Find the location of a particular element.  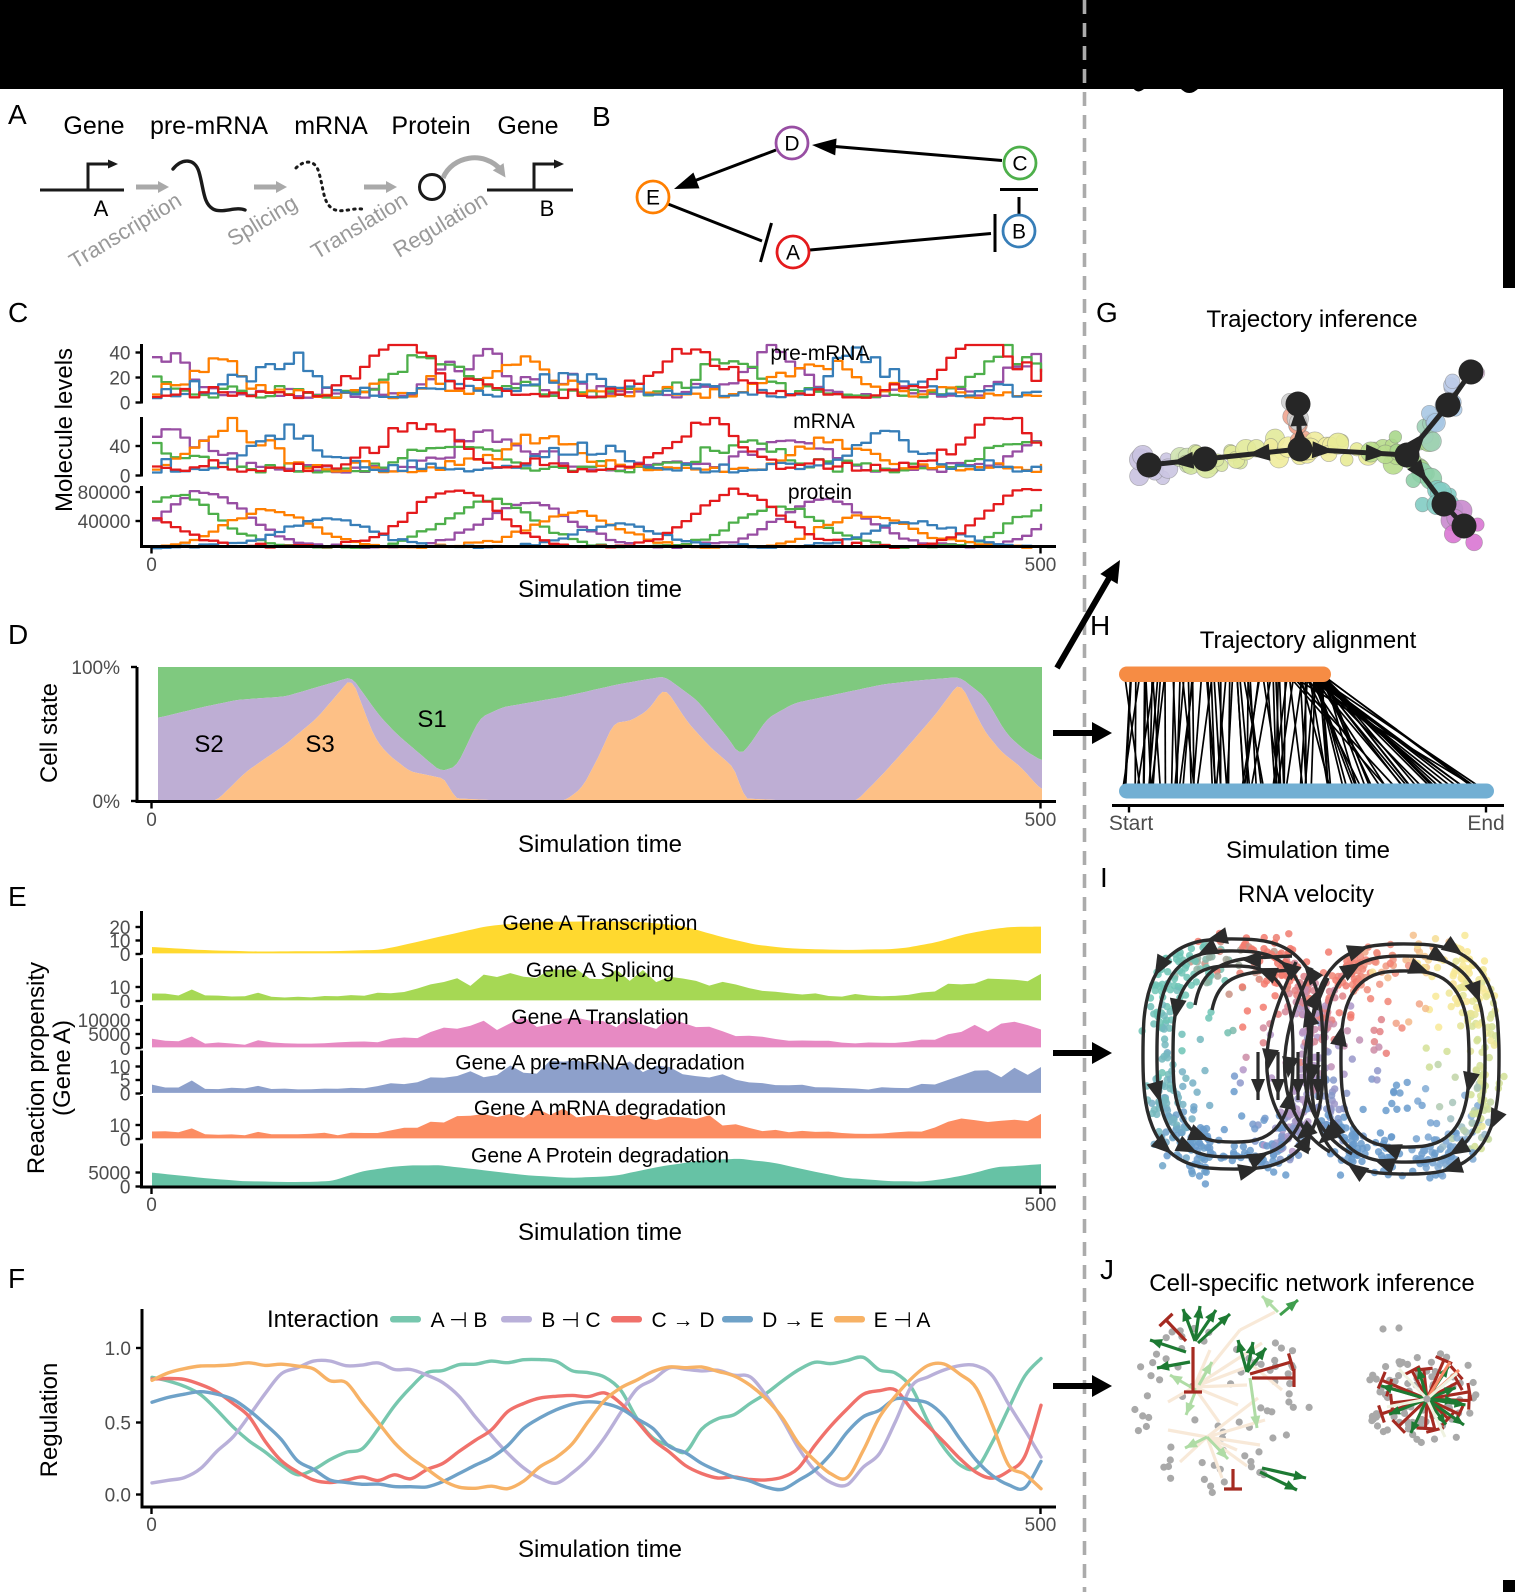

svg-text: Interaction is located at coordinates (323, 1319).